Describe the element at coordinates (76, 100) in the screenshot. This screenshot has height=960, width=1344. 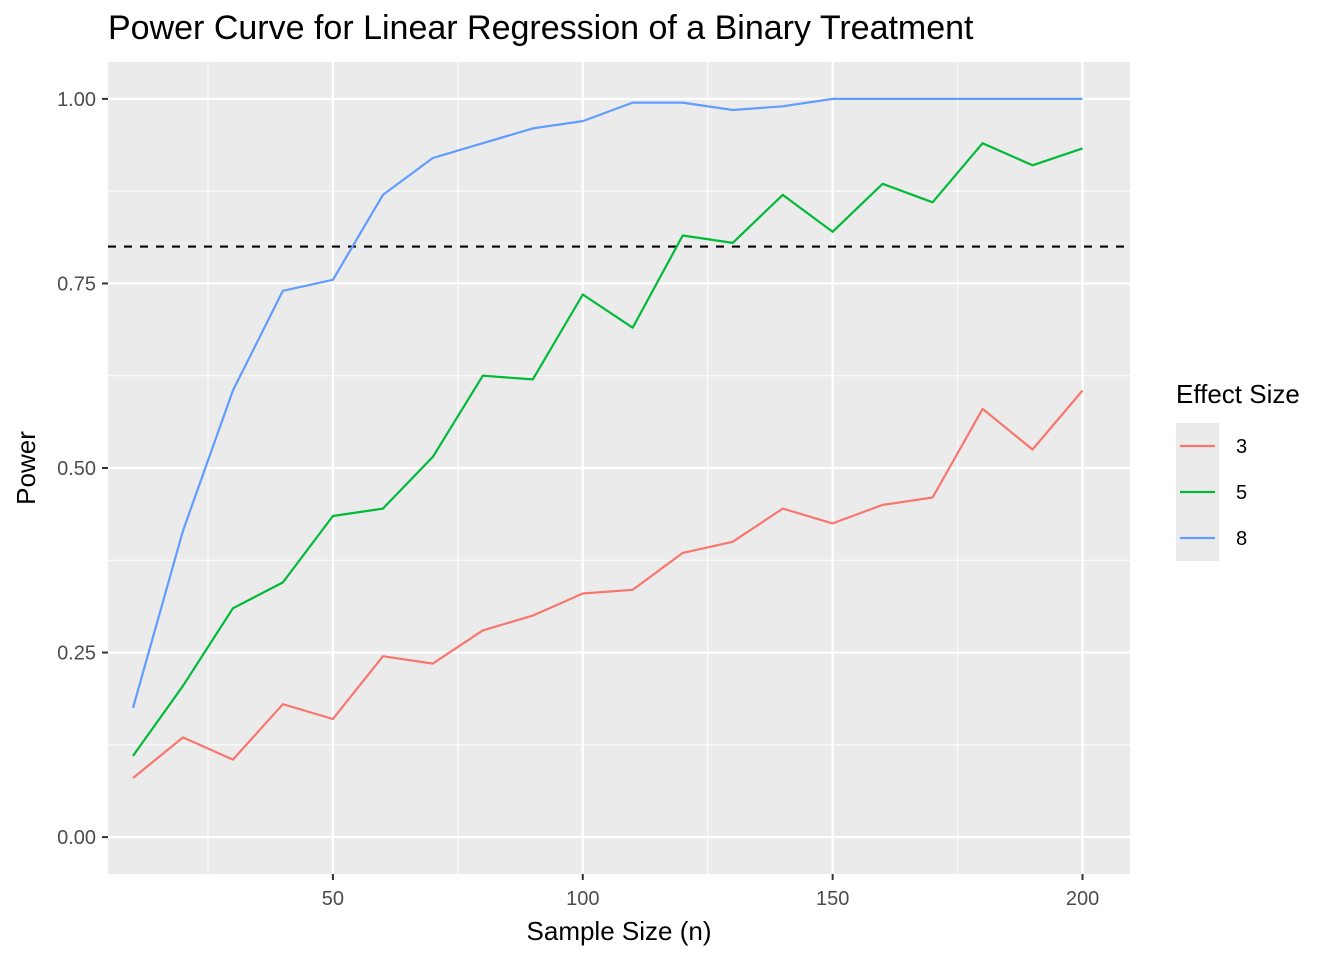
I see `y-tick-label: 1.00` at that location.